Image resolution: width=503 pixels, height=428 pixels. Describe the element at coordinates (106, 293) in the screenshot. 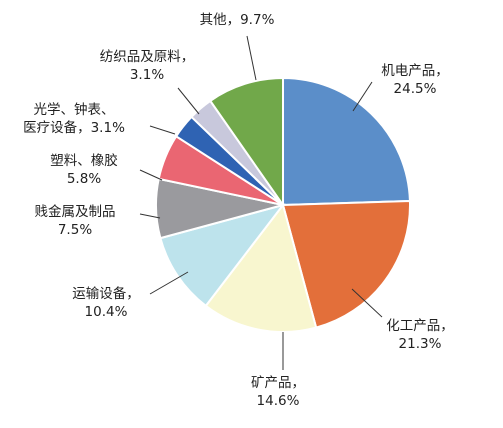

I see `slice-label-line1: 运输设备，` at that location.